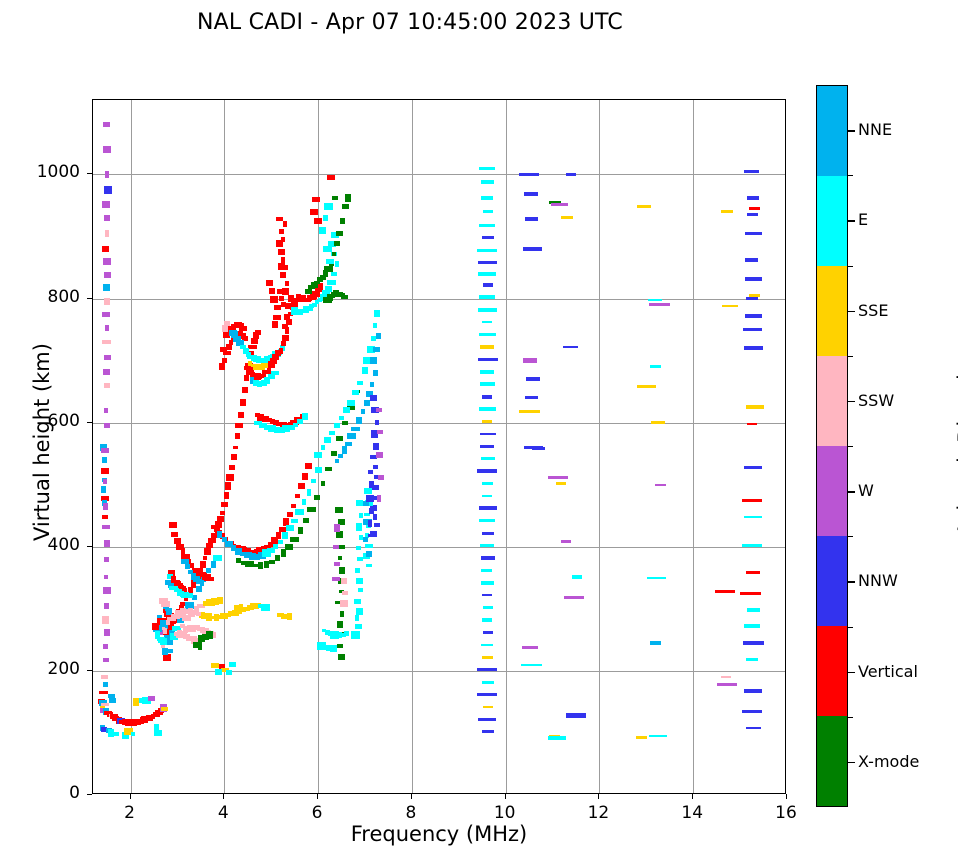 Image resolution: width=958 pixels, height=857 pixels. What do you see at coordinates (850, 627) in the screenshot?
I see `colorbar-separator-tick` at bounding box center [850, 627].